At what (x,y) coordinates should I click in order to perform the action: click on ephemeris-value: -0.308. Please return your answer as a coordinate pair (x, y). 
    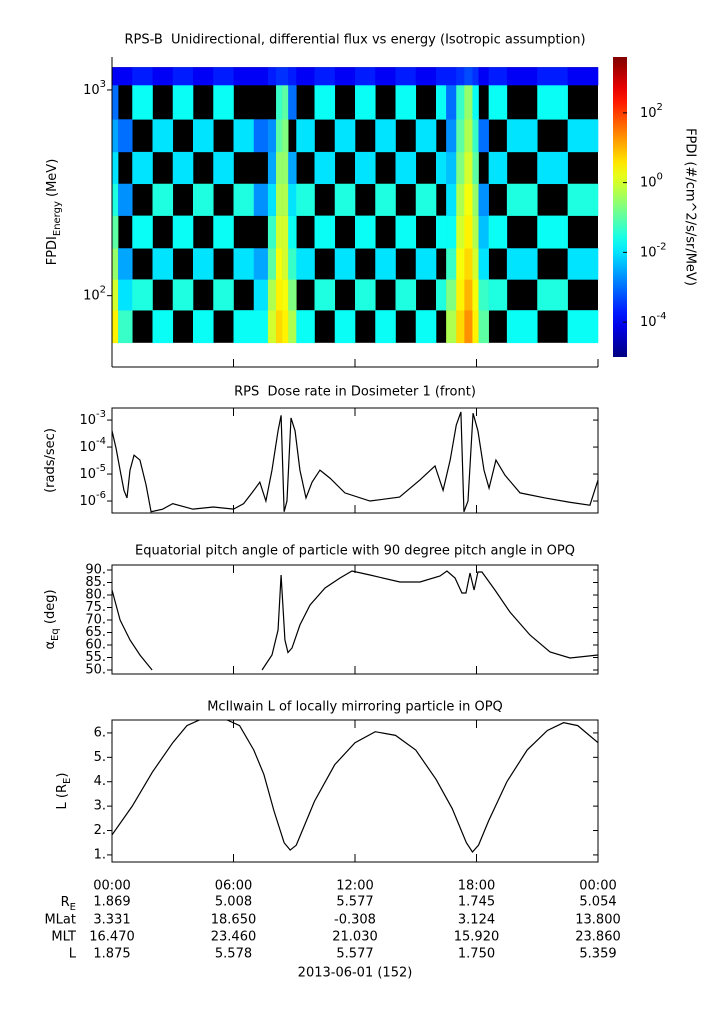
    Looking at the image, I should click on (355, 920).